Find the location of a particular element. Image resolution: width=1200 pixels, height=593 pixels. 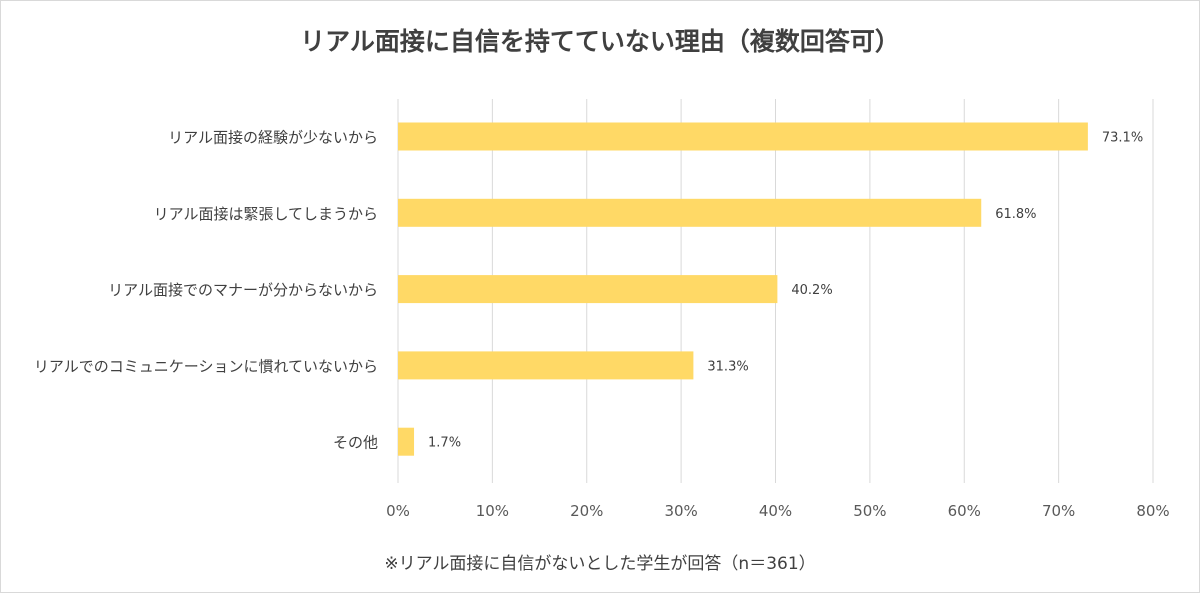

x-tick-label: 80% is located at coordinates (1152, 511).